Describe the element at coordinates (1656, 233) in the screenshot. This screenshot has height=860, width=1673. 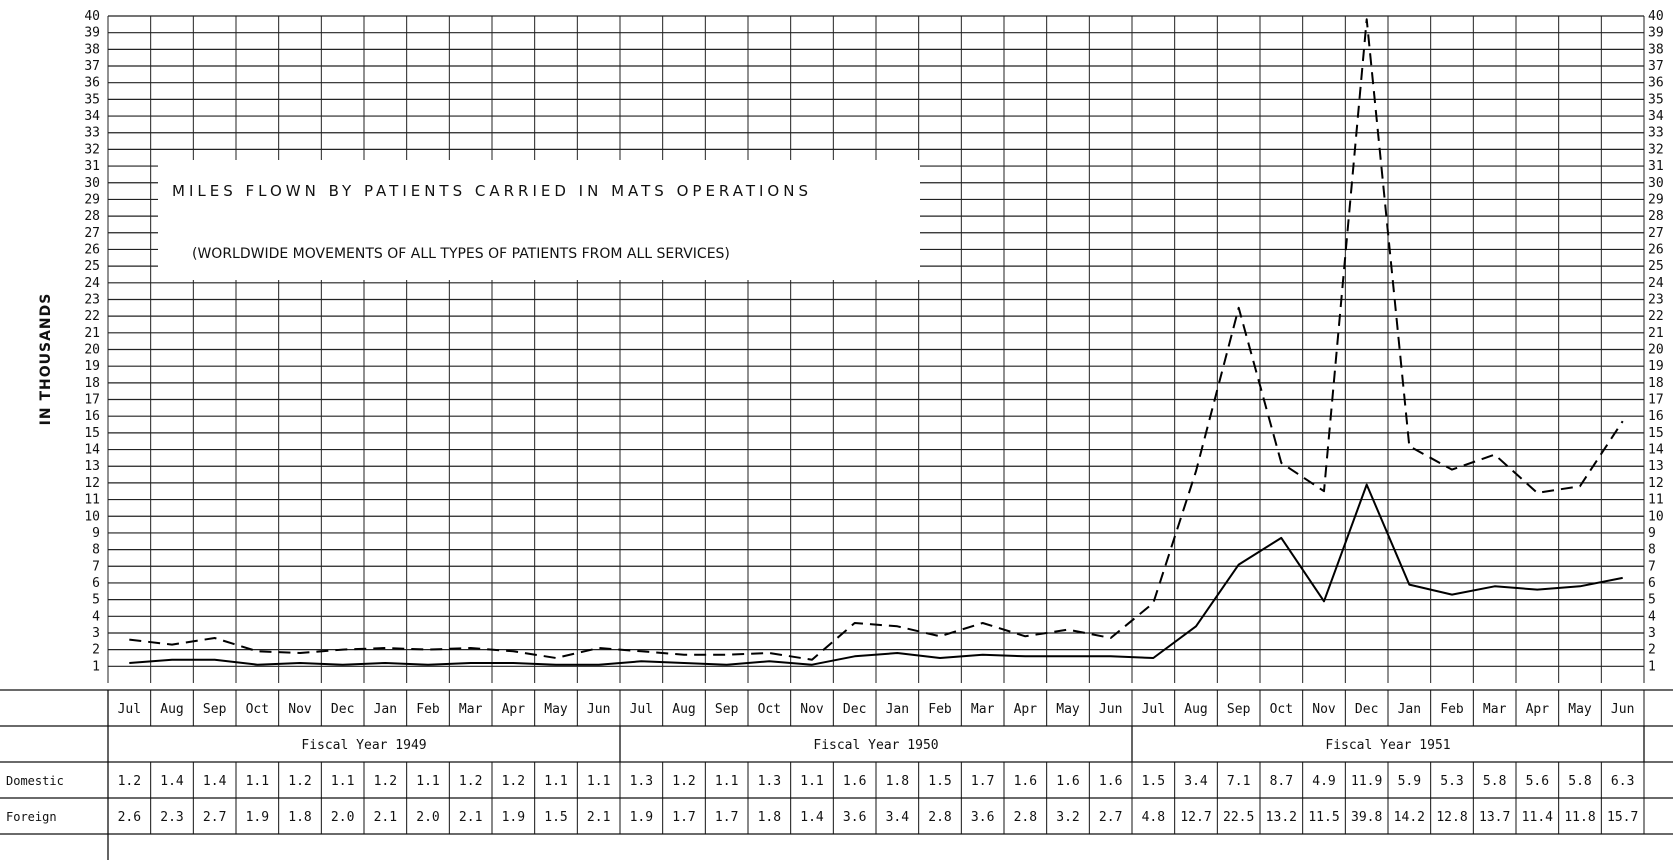
I see `y-tick-label-right: 27` at that location.